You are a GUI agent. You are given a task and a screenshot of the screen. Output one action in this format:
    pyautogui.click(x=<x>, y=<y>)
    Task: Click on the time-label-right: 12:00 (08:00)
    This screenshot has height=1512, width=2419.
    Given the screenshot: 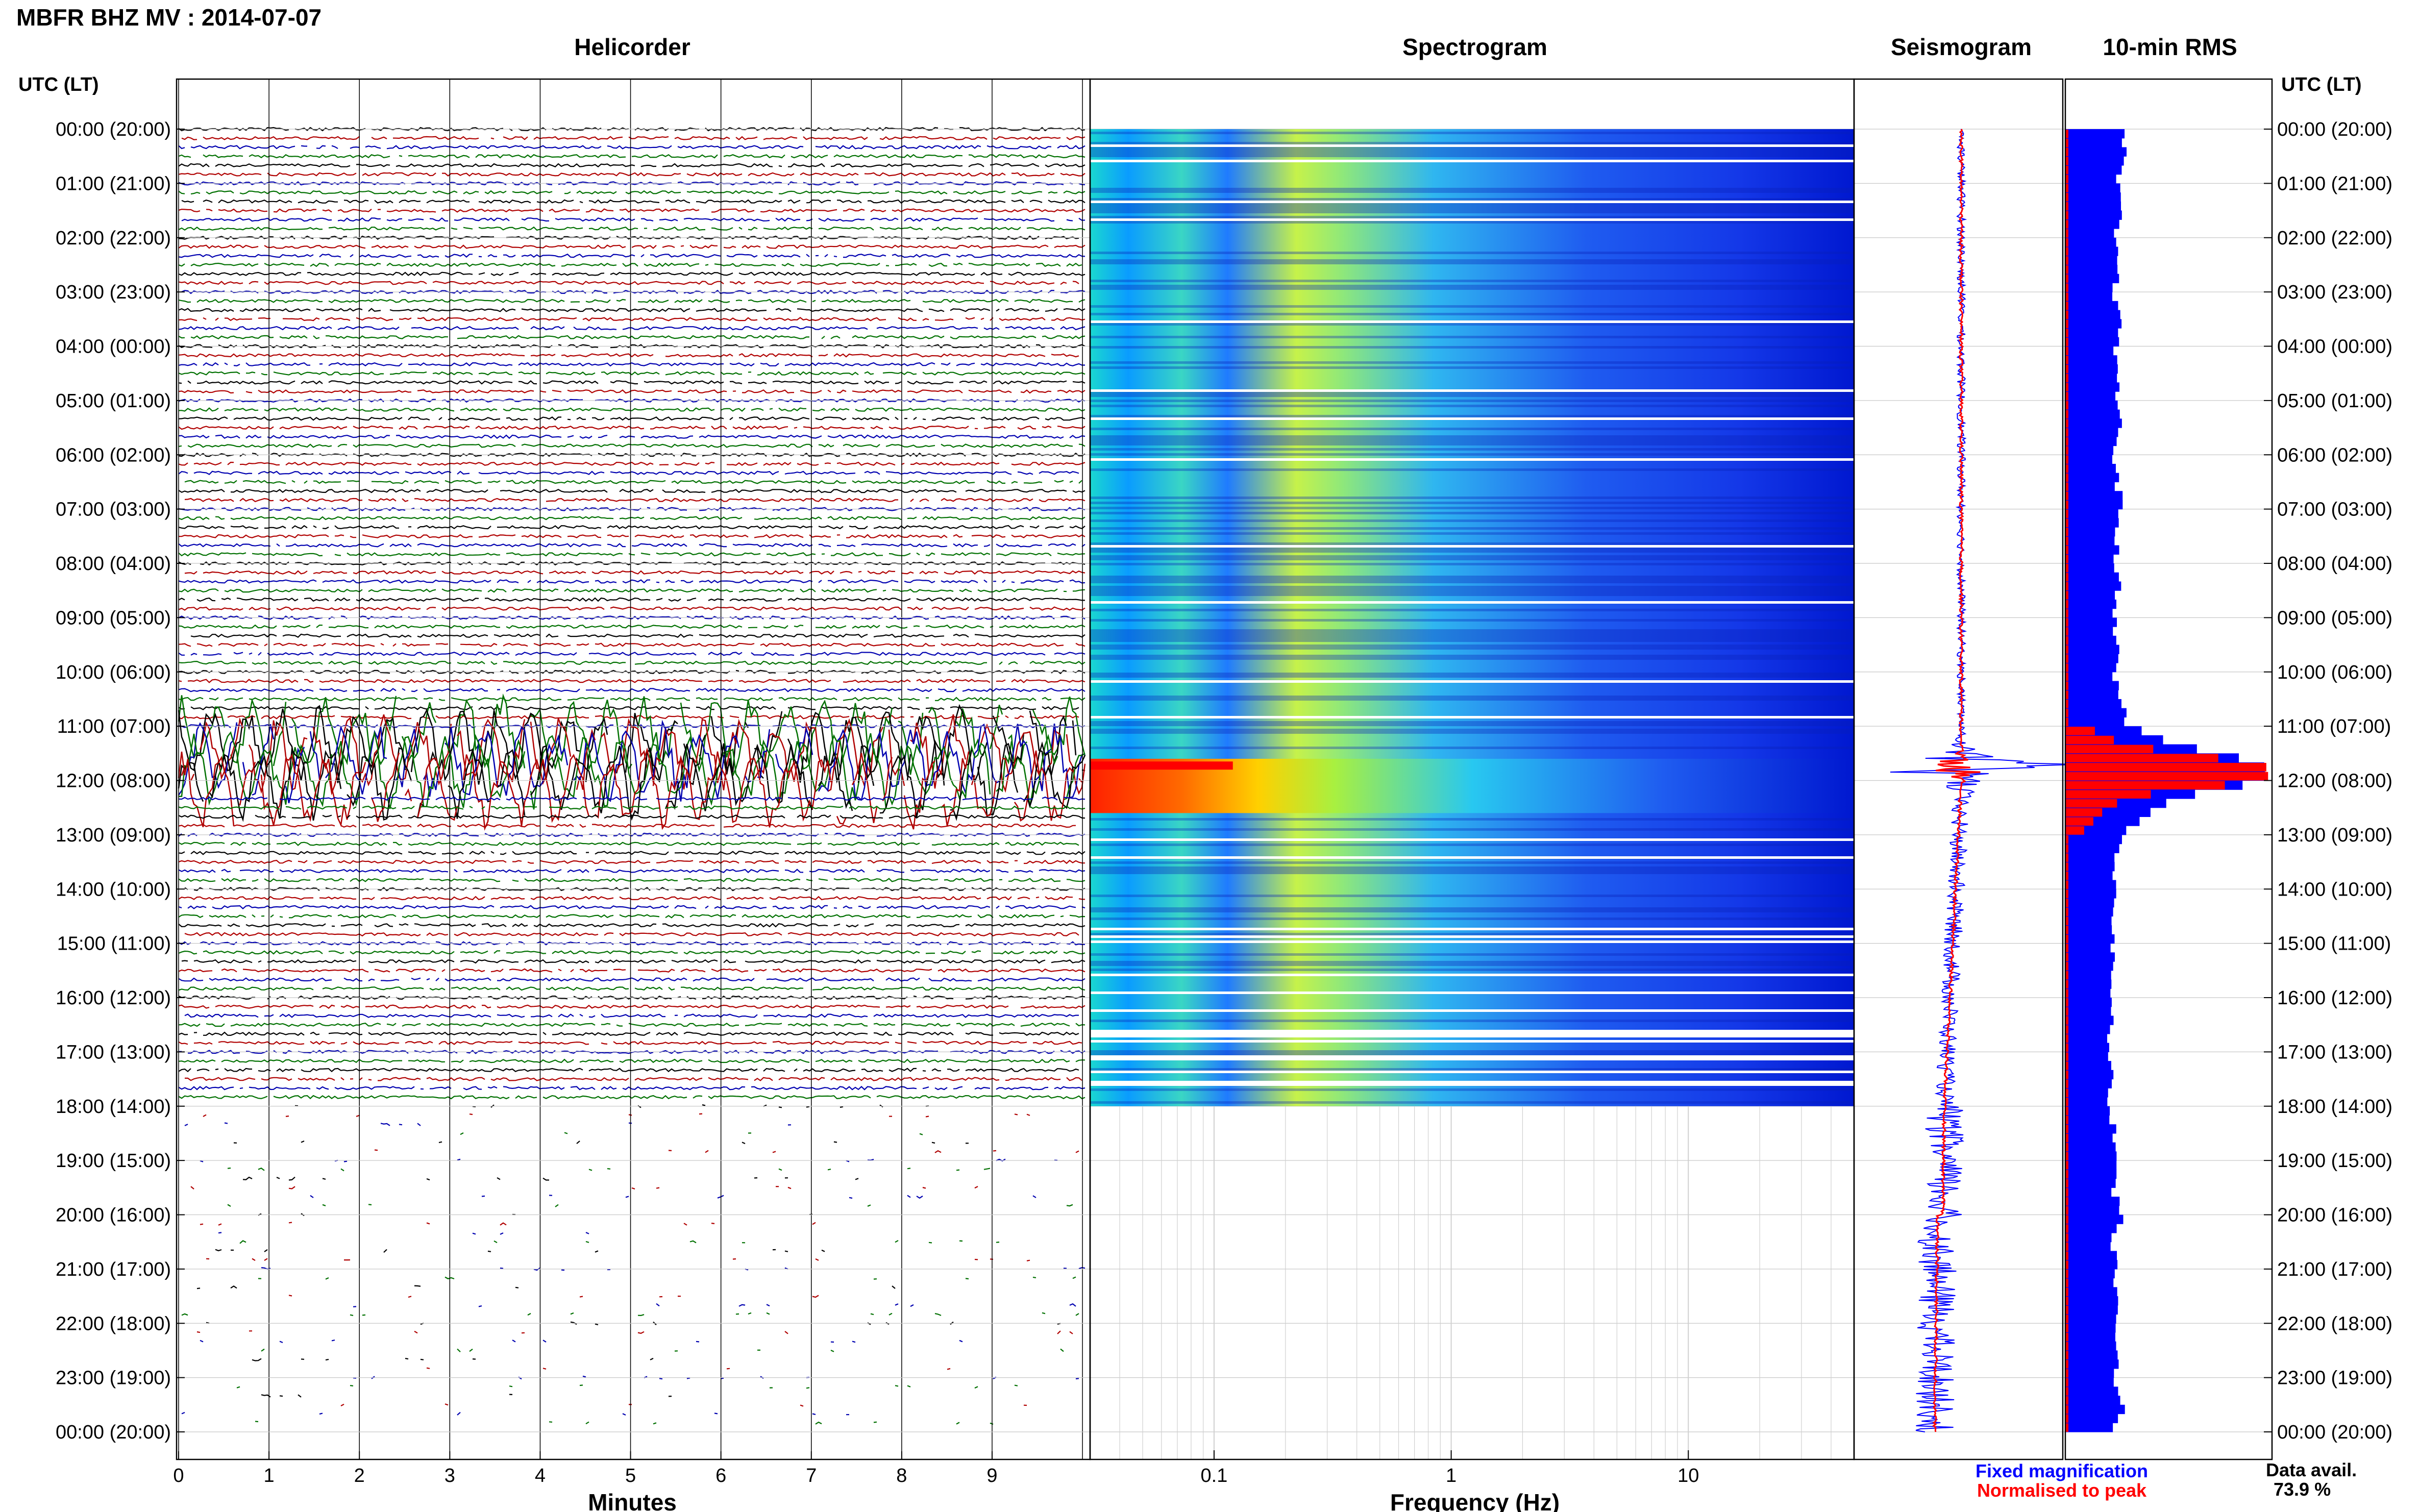 What is the action you would take?
    pyautogui.click(x=2334, y=781)
    